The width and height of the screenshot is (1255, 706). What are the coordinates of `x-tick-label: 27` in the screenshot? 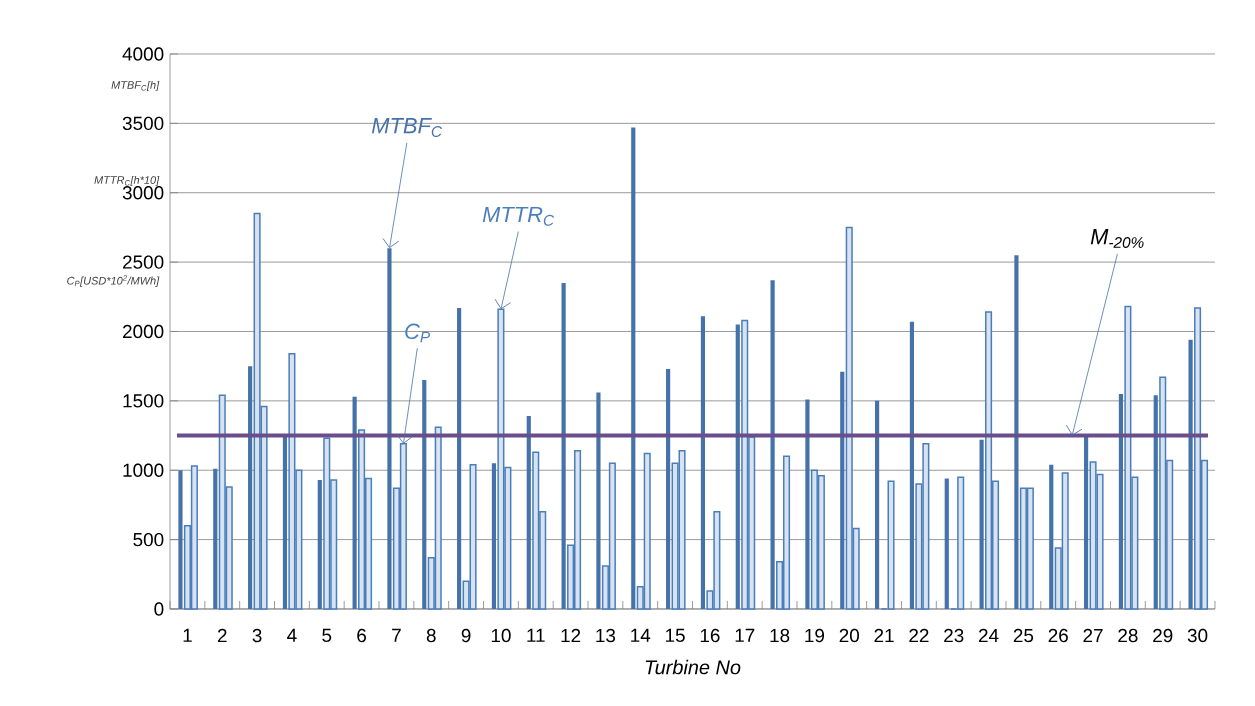 It's located at (1093, 635).